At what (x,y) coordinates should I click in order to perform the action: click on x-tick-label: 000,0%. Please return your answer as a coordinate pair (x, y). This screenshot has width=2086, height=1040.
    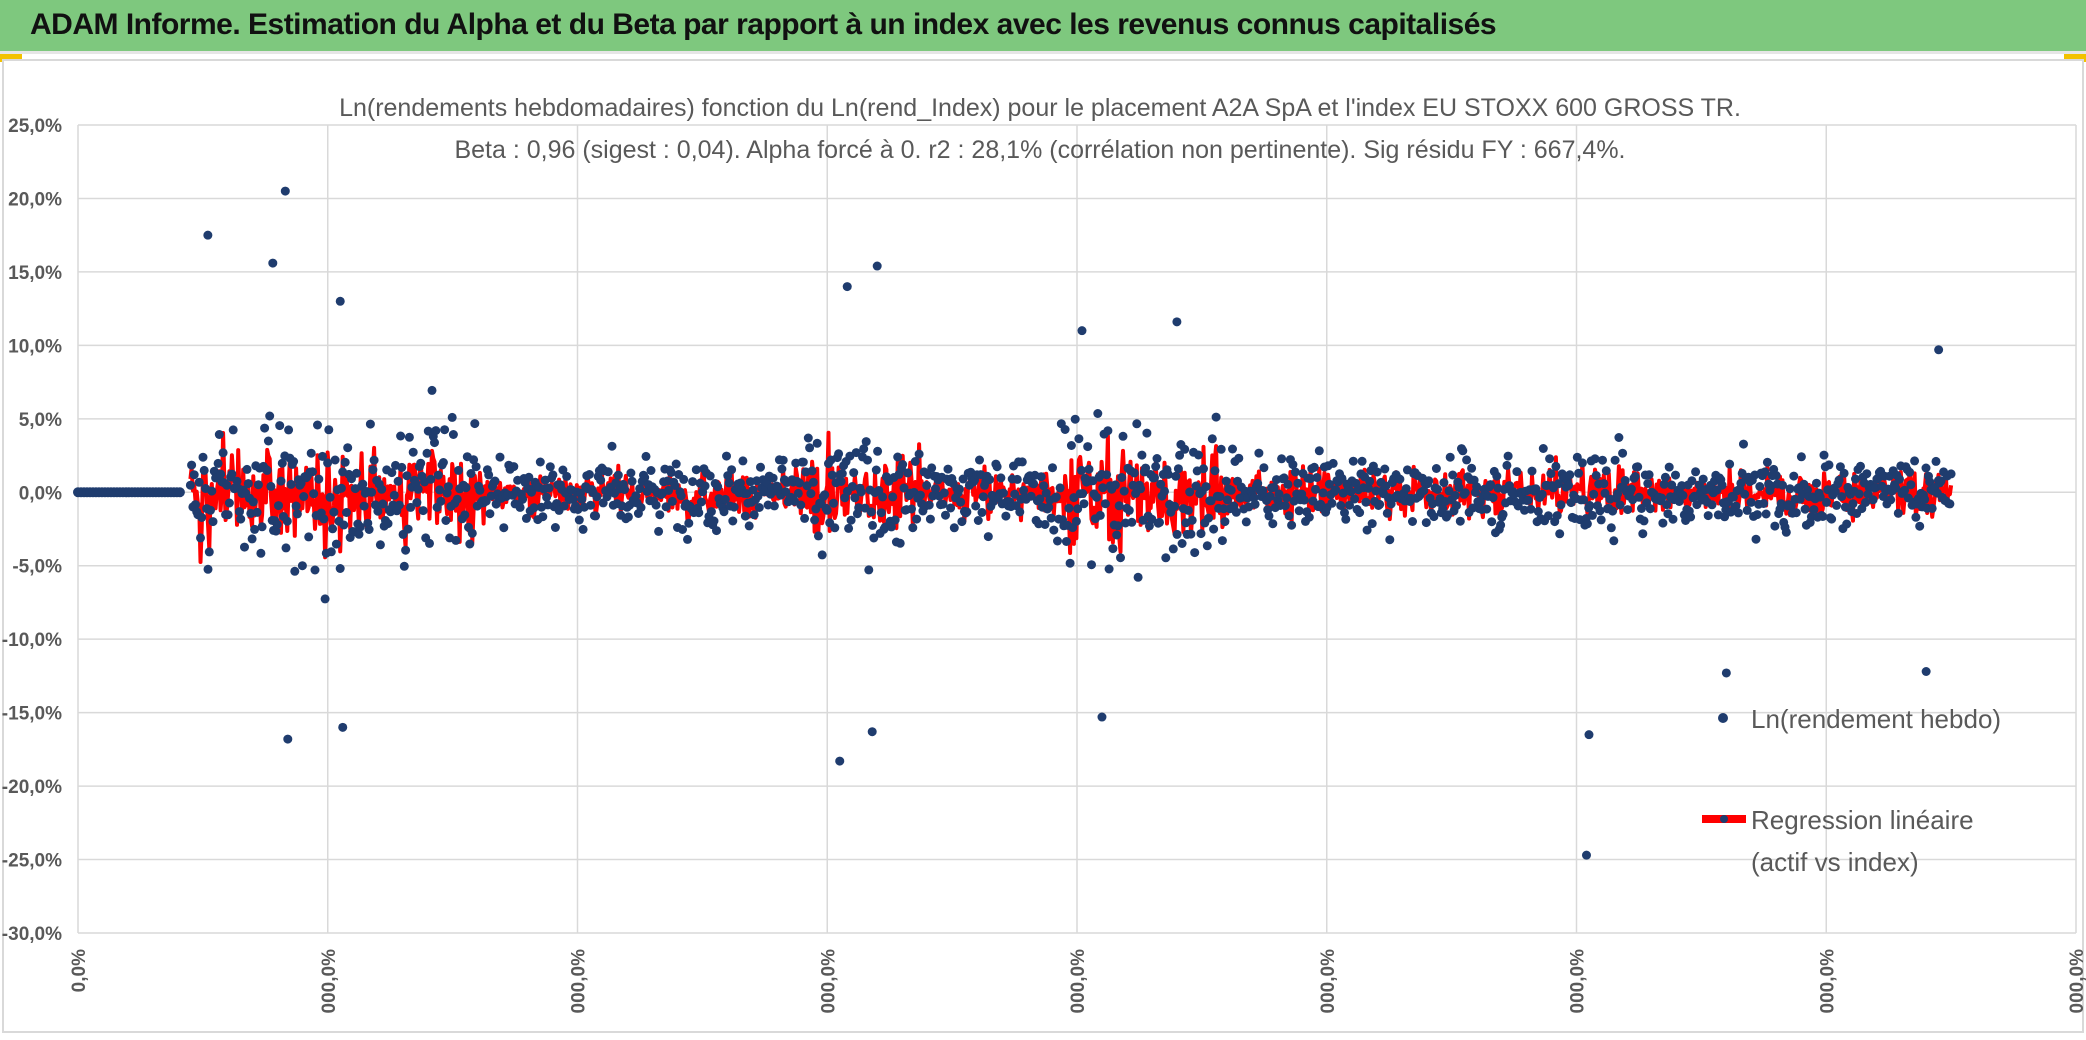
    Looking at the image, I should click on (1328, 981).